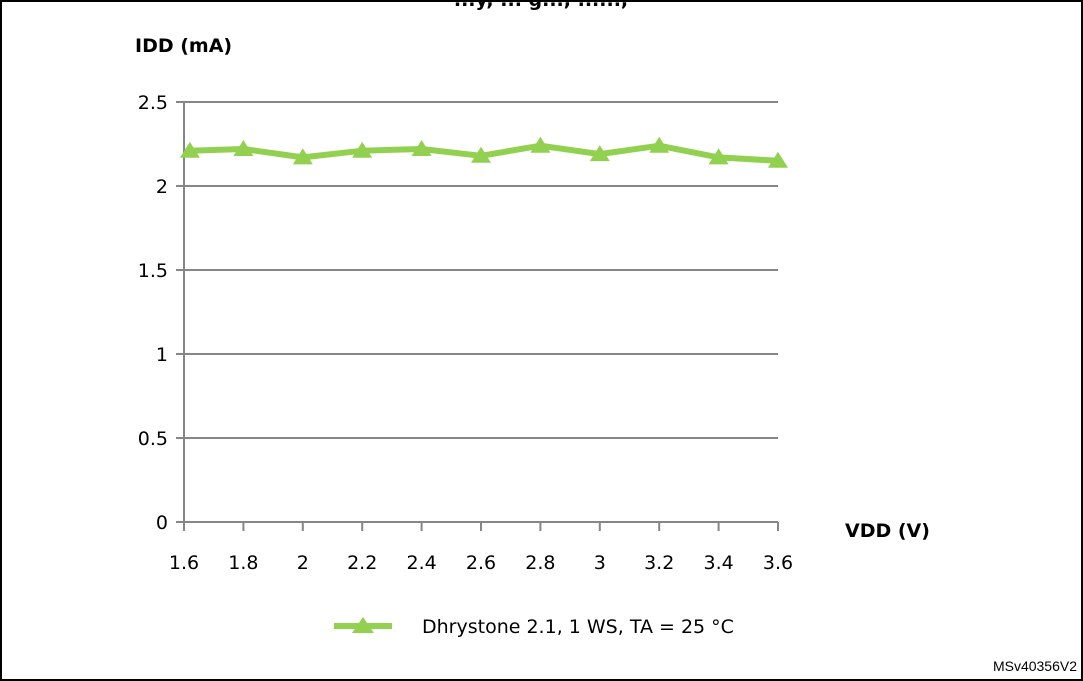 This screenshot has height=681, width=1083. Describe the element at coordinates (540, 563) in the screenshot. I see `x-tick-label: 2.8` at that location.